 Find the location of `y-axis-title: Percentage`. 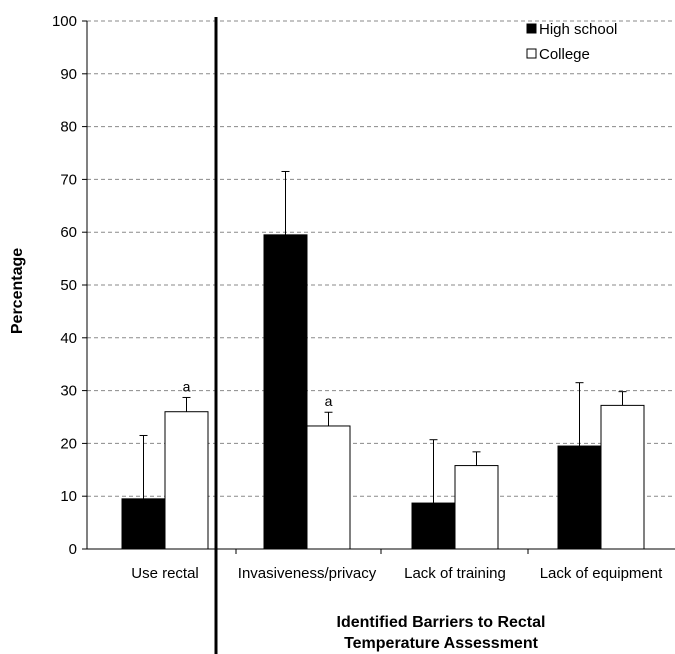

y-axis-title: Percentage is located at coordinates (17, 291).